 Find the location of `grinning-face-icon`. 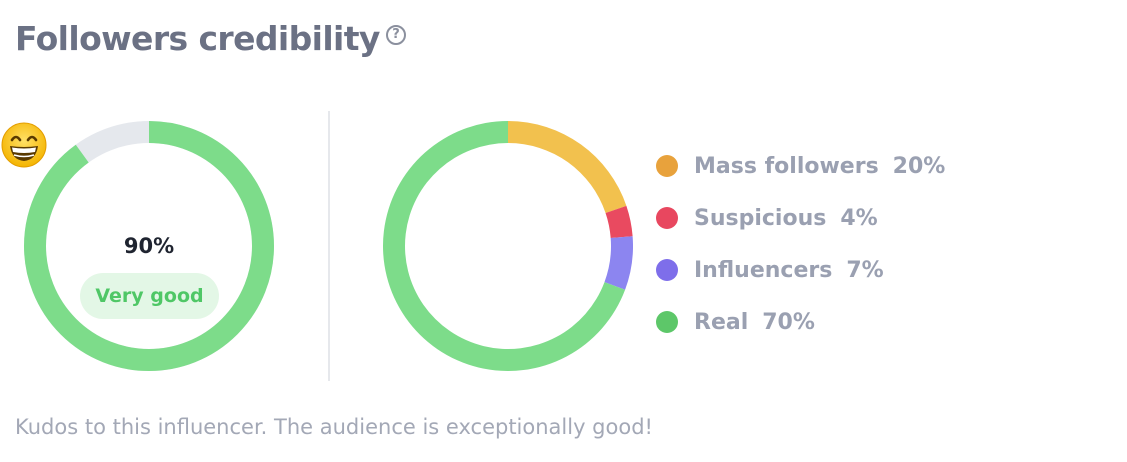

grinning-face-icon is located at coordinates (24, 145).